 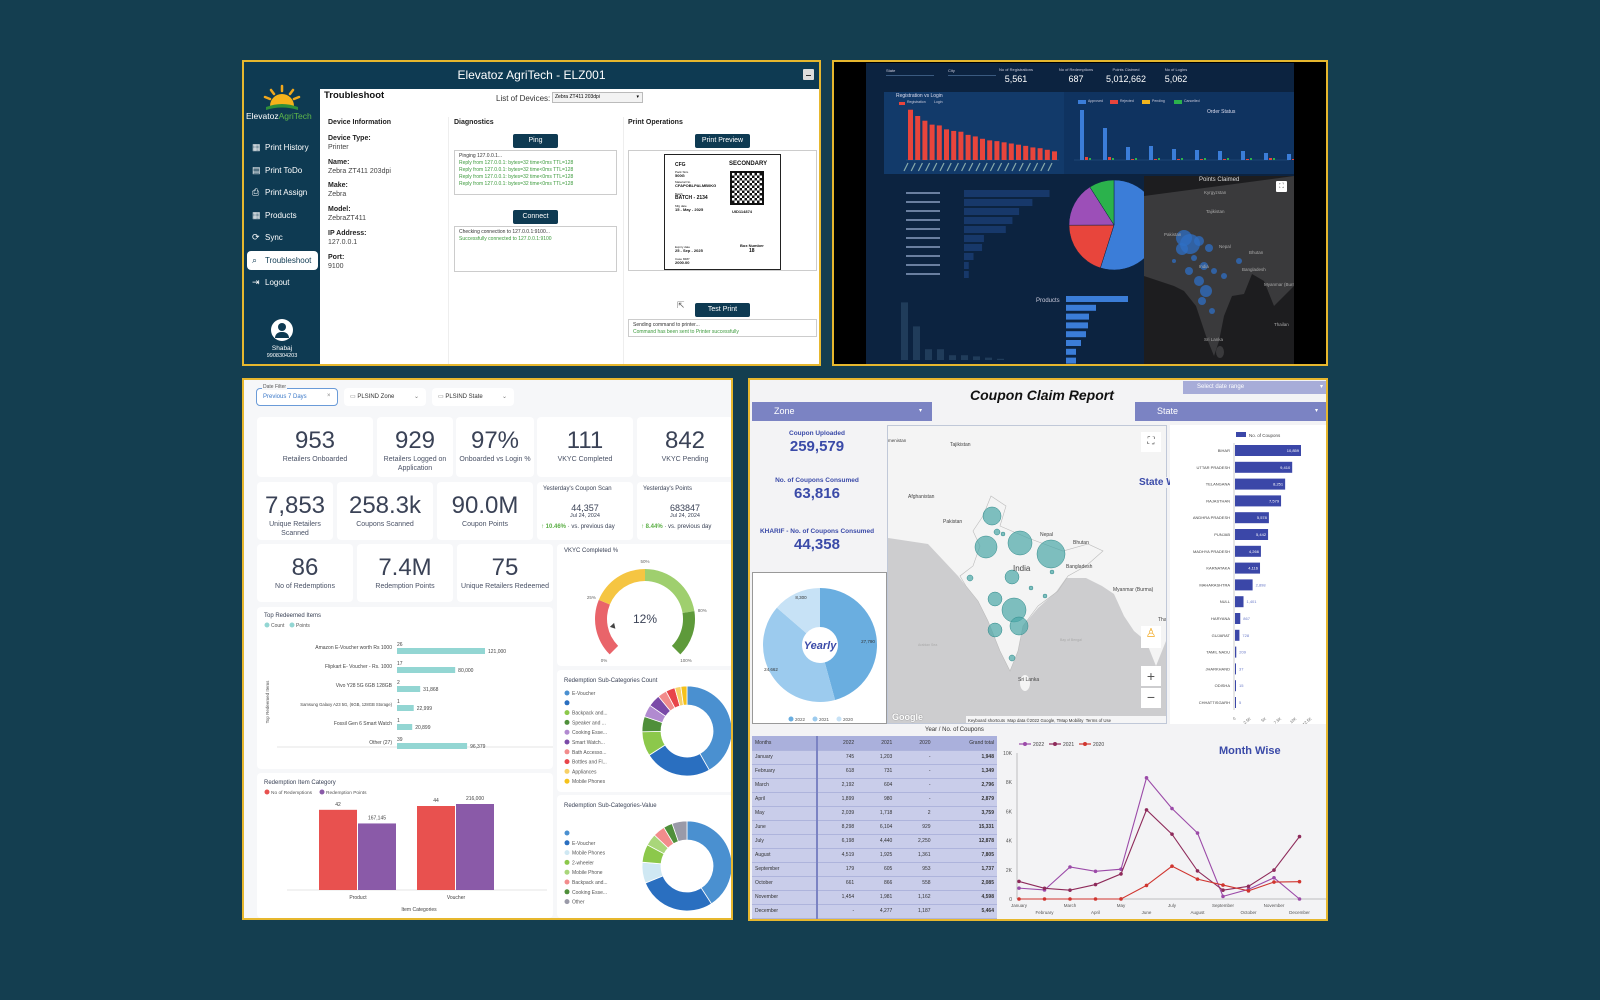 I want to click on window-title-bar: Elevatoz AgriTech - ELZ001, so click(x=531, y=75).